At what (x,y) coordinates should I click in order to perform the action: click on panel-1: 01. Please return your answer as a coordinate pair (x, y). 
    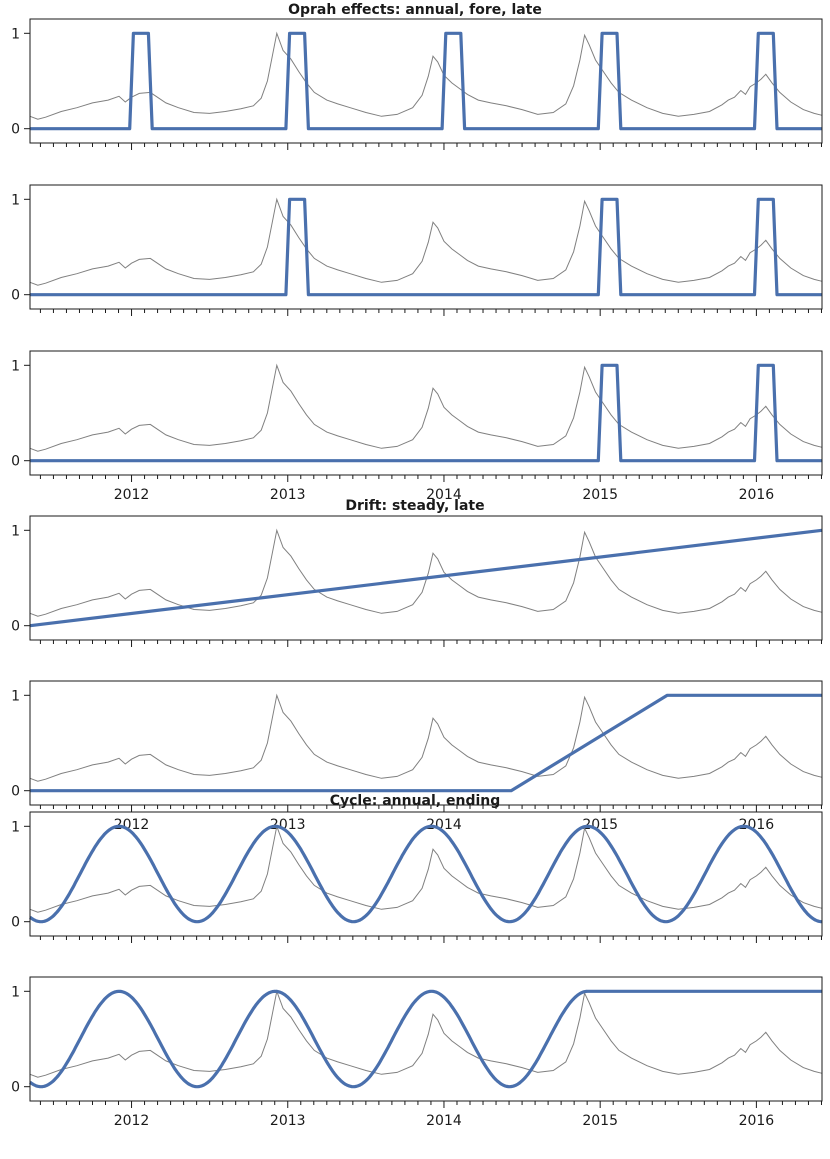
    Looking at the image, I should click on (417, 84).